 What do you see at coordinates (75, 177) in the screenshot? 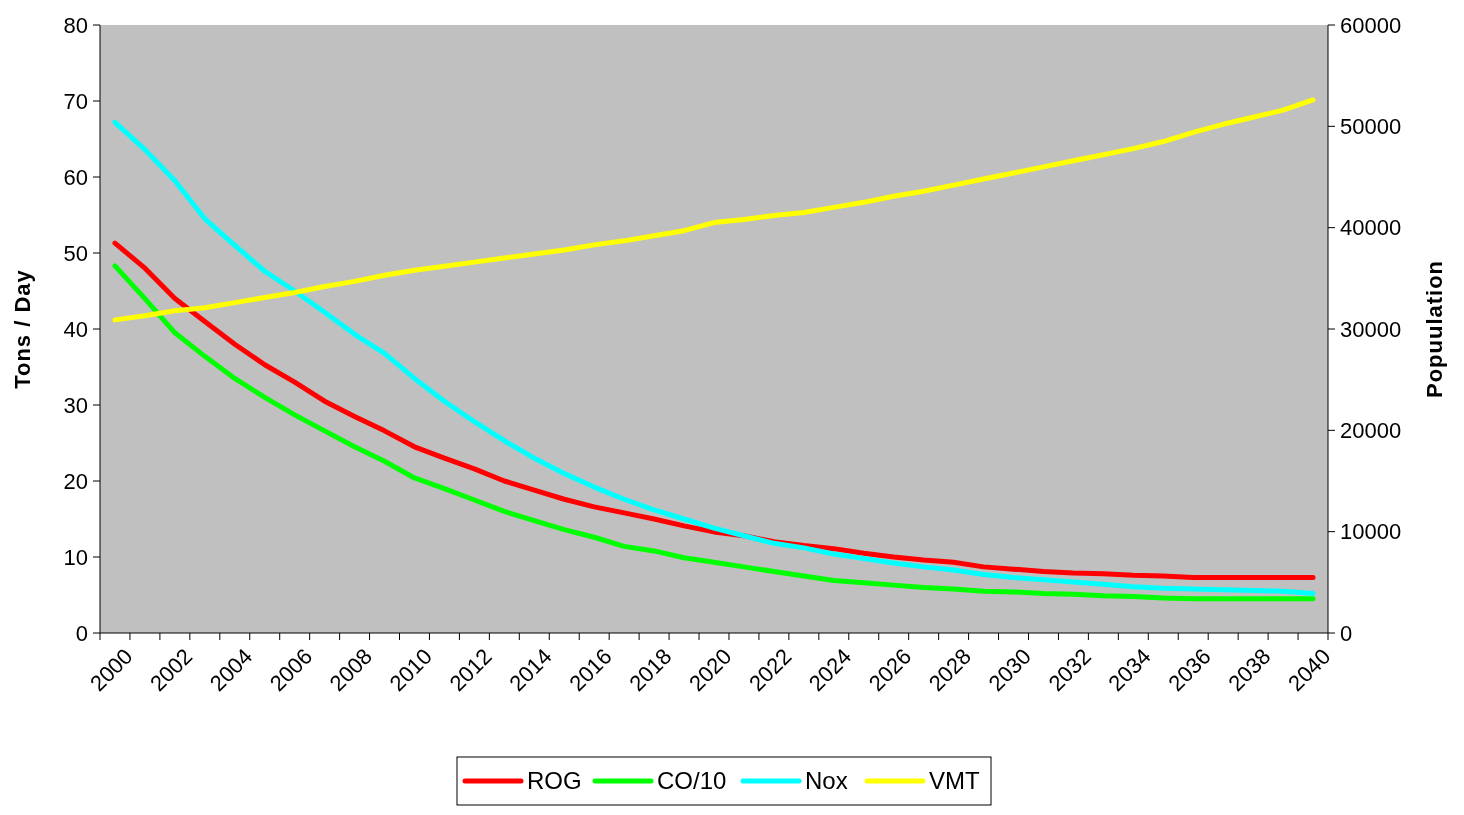
I see `y-tick-label: 60` at bounding box center [75, 177].